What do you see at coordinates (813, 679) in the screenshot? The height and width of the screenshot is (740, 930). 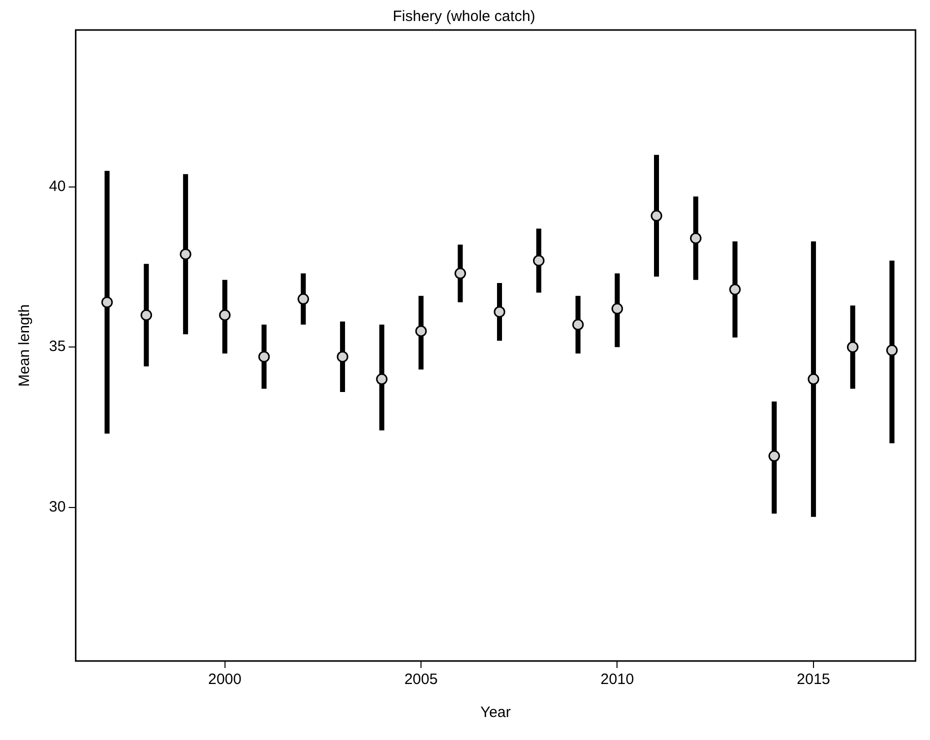 I see `x-tick-label: 2015` at bounding box center [813, 679].